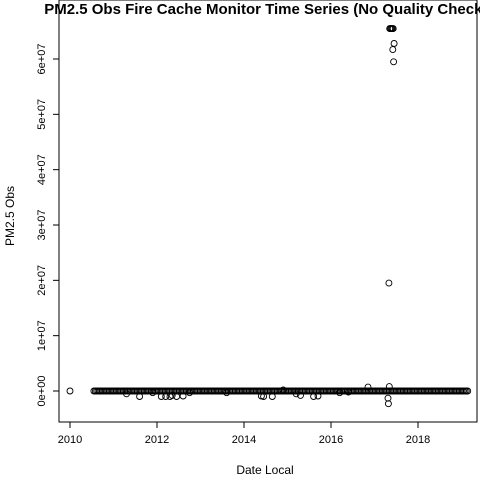 The height and width of the screenshot is (480, 480). I want to click on y-tick-label: 0e+00, so click(42, 391).